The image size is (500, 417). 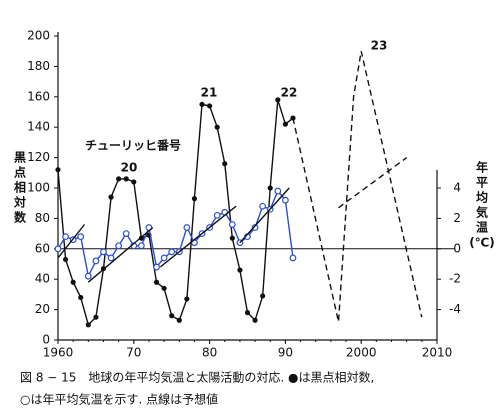 I want to click on y-tick-label: 60, so click(x=42, y=248).